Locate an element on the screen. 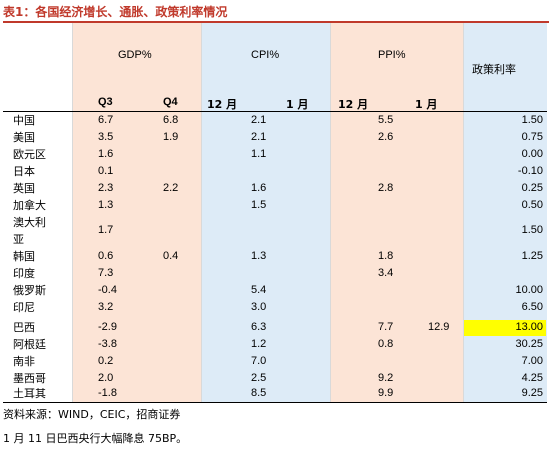 This screenshot has height=451, width=554. table-row: 欧元区 1.6 1.1 0.00 is located at coordinates (275, 154).